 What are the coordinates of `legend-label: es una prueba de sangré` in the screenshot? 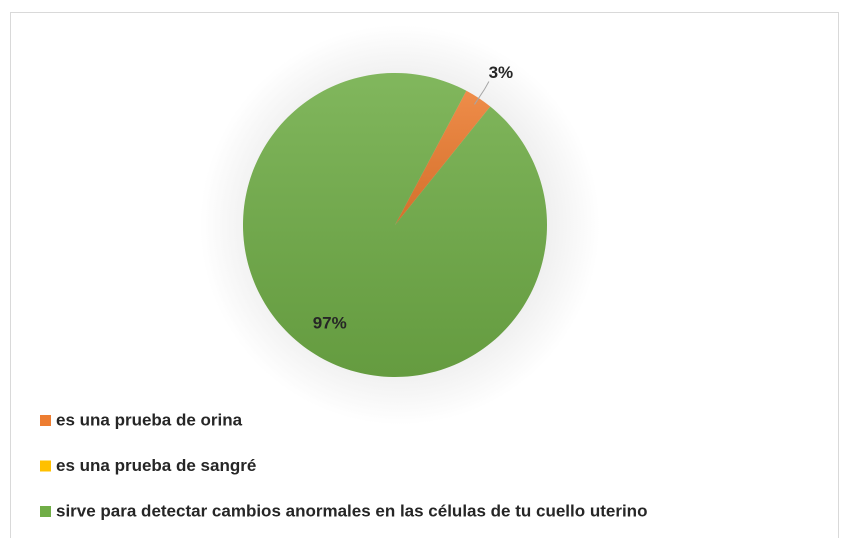 It's located at (156, 465).